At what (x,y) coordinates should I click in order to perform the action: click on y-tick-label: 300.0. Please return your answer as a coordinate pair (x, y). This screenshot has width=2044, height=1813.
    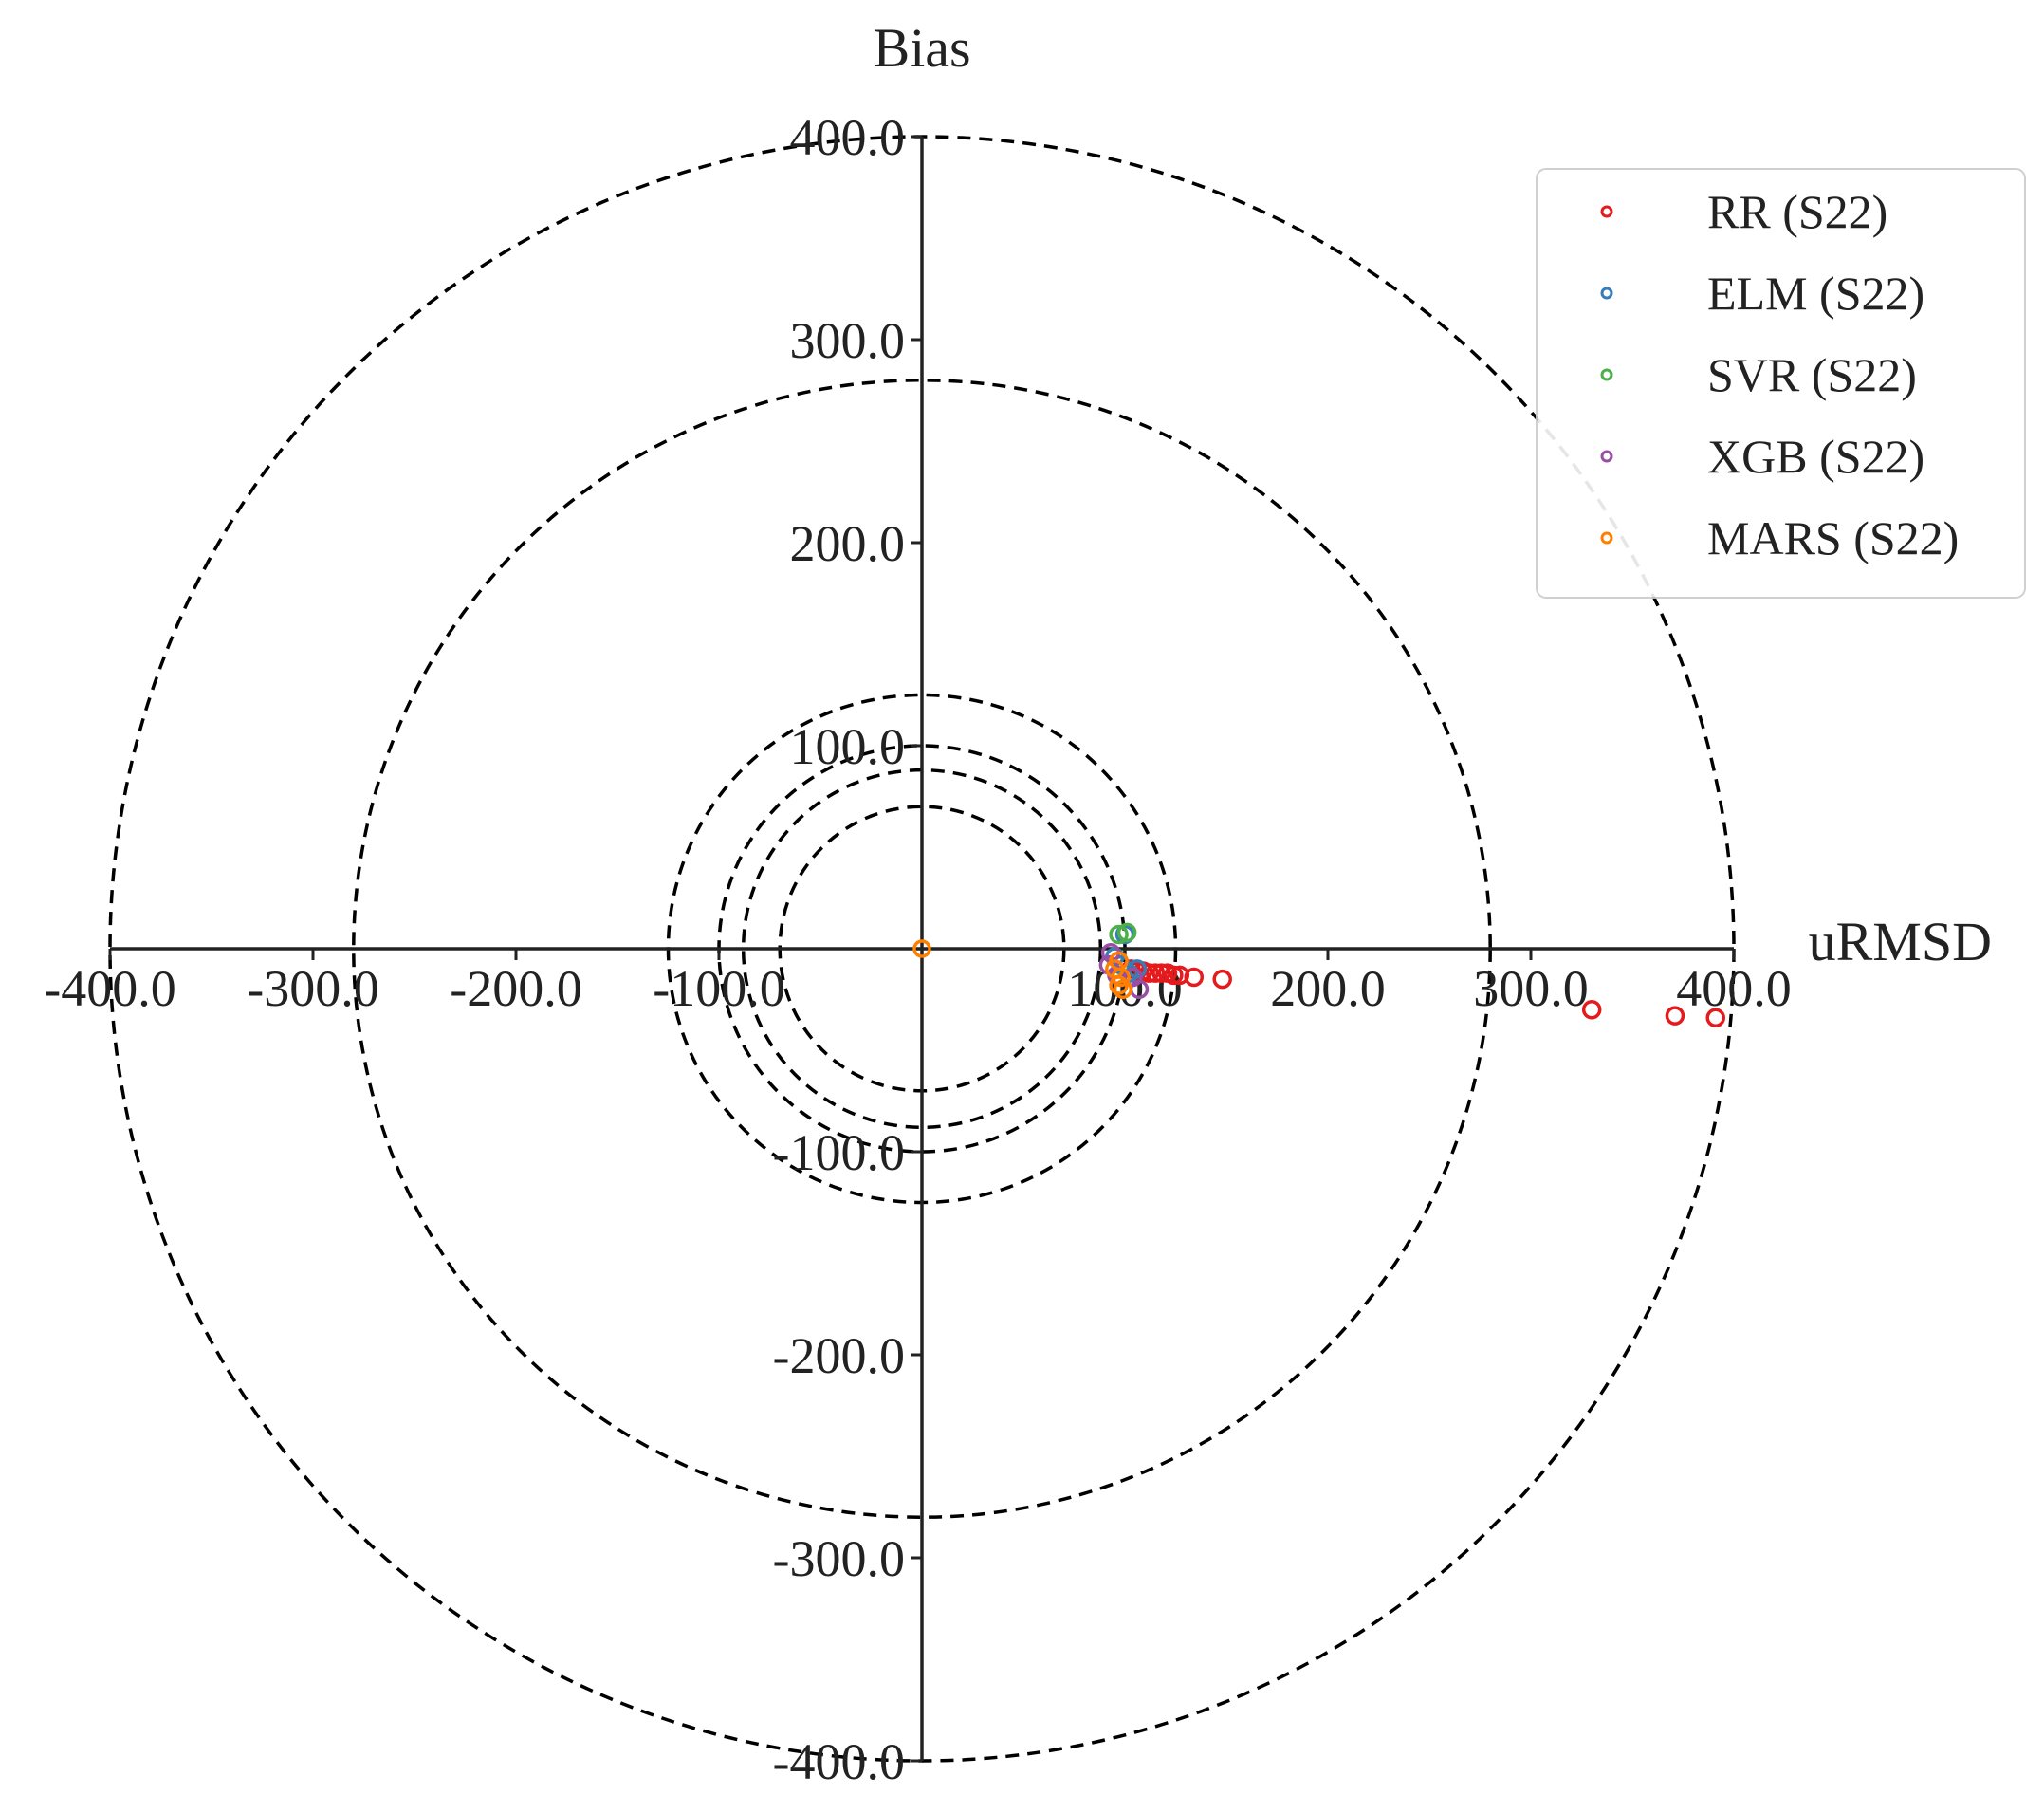
    Looking at the image, I should click on (848, 340).